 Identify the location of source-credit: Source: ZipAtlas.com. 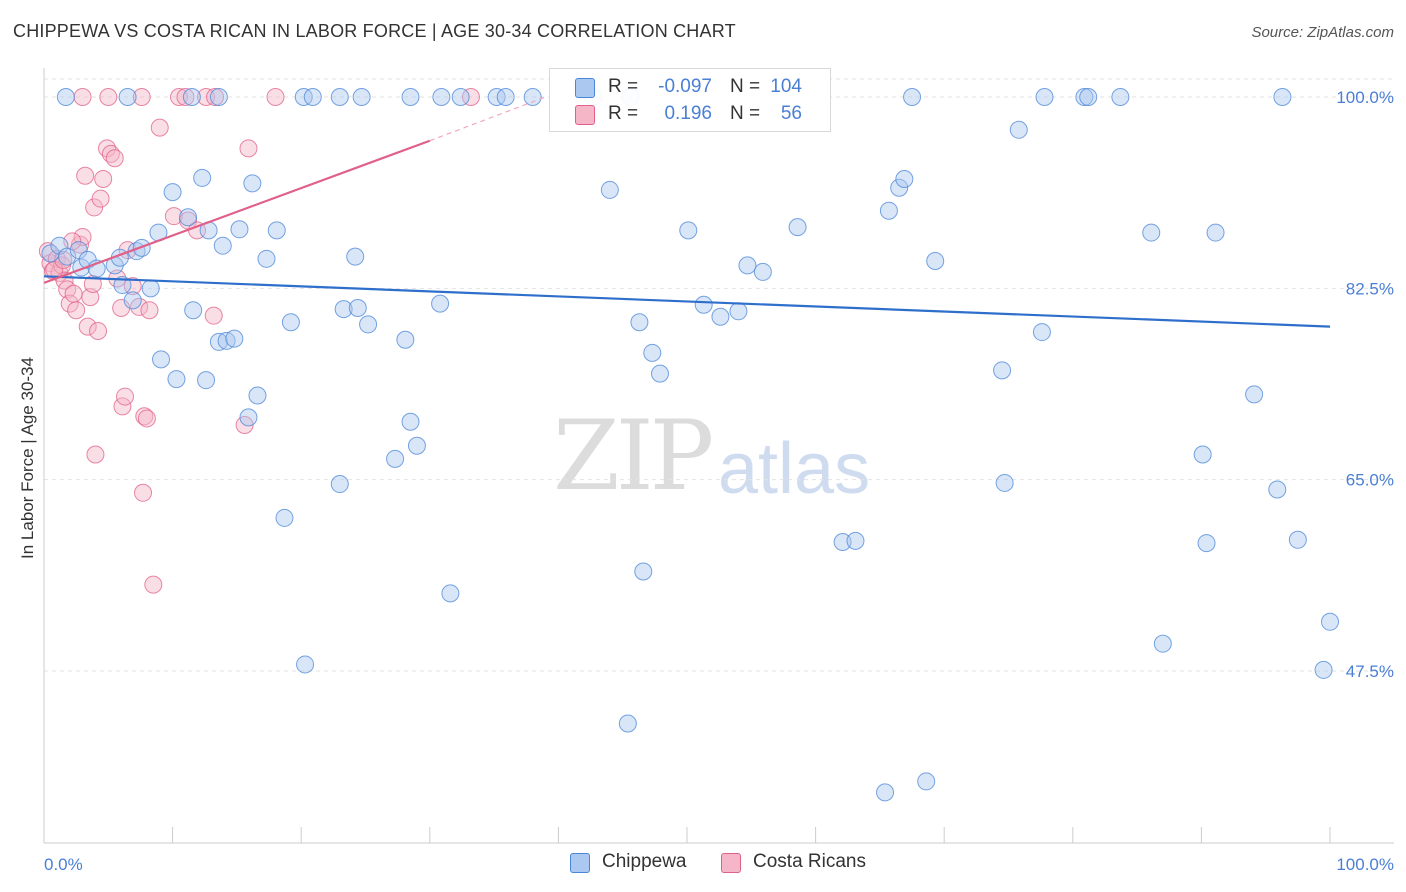
(1322, 32).